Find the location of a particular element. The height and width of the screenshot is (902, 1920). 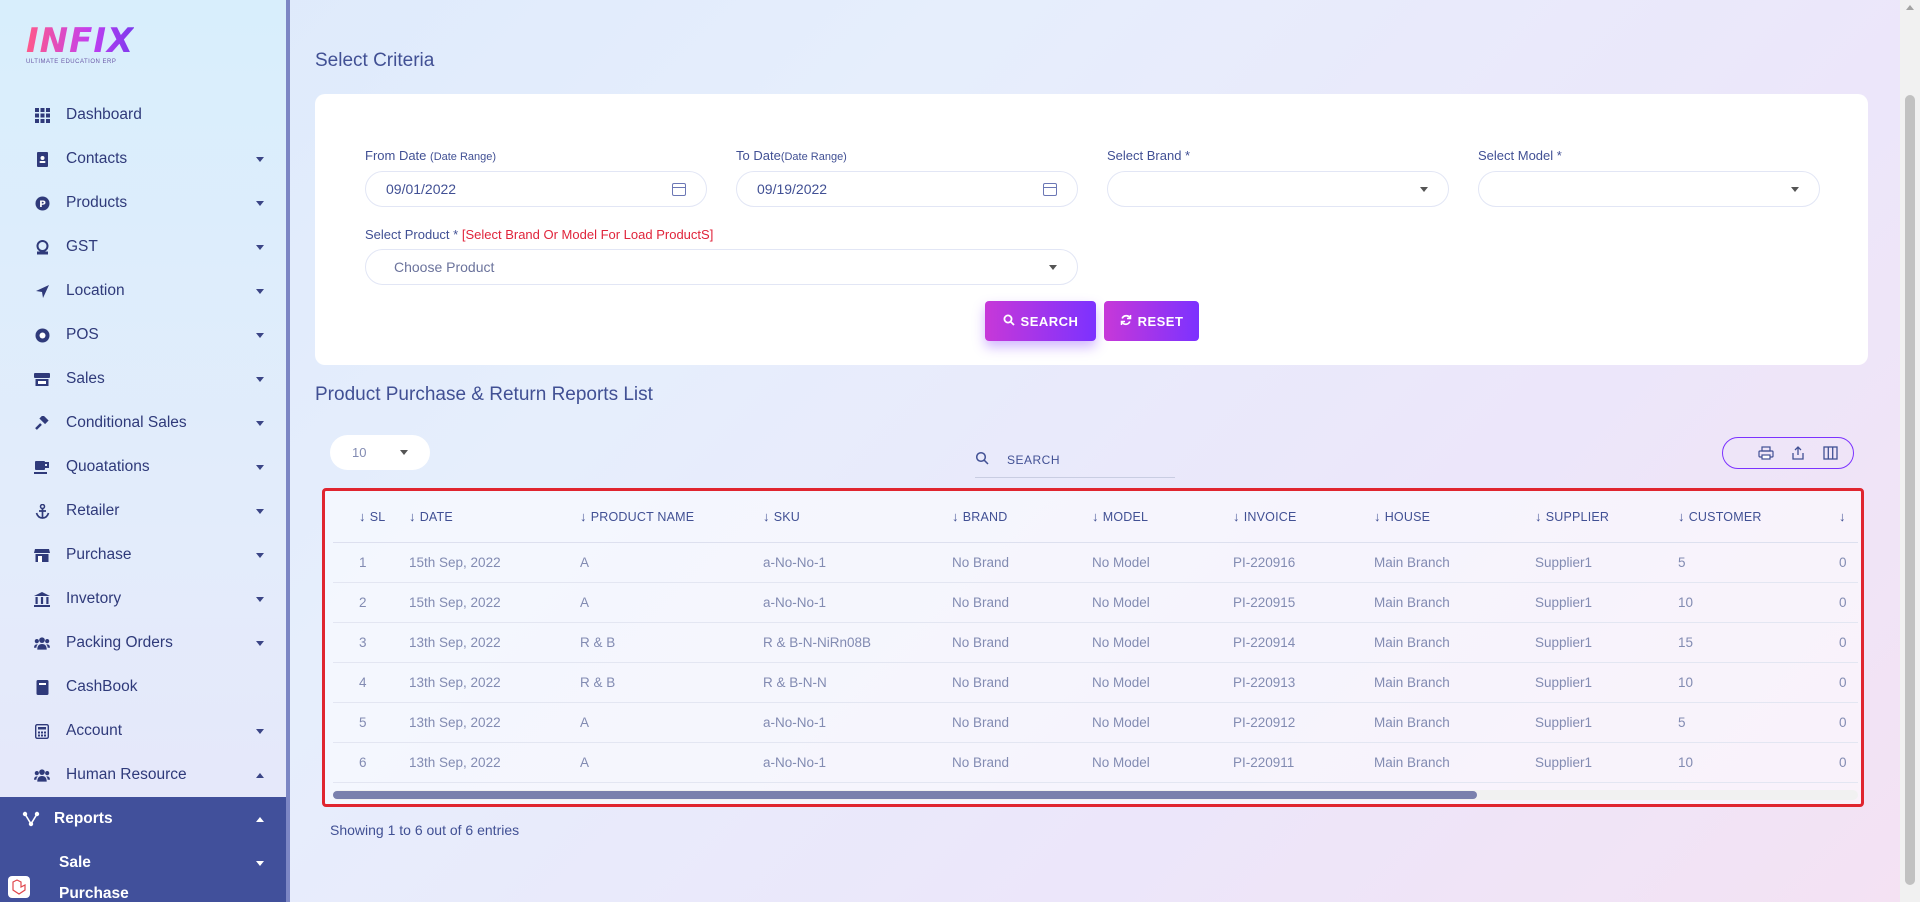

sidebar-item-label: Account is located at coordinates (94, 730).